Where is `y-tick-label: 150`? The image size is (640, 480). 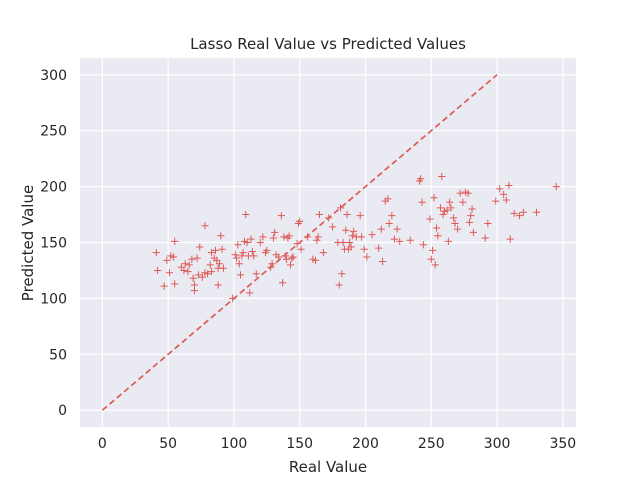
y-tick-label: 150 is located at coordinates (53, 244).